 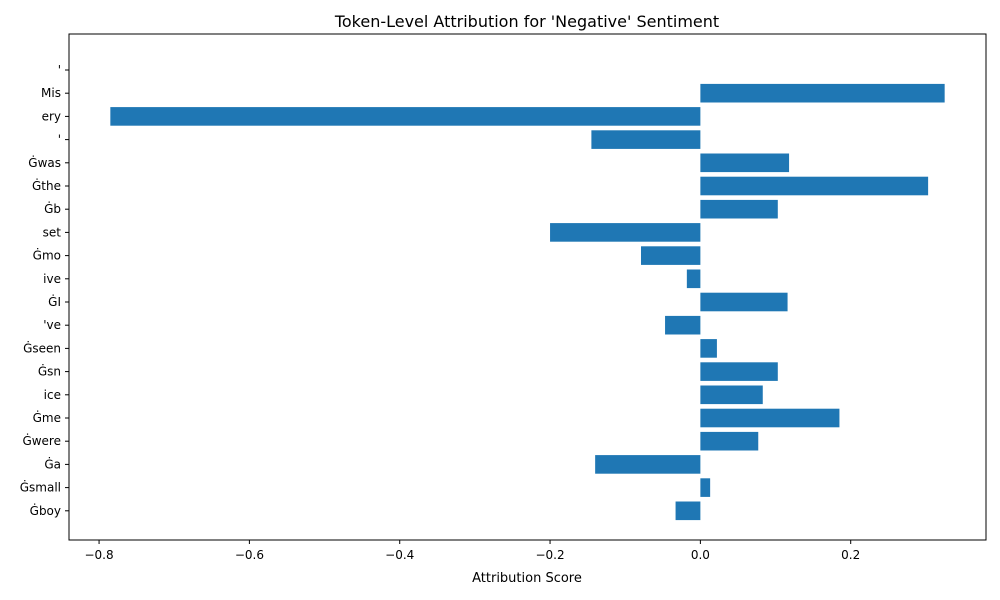 What do you see at coordinates (44, 162) in the screenshot?
I see `y-tick-label: Ġwas` at bounding box center [44, 162].